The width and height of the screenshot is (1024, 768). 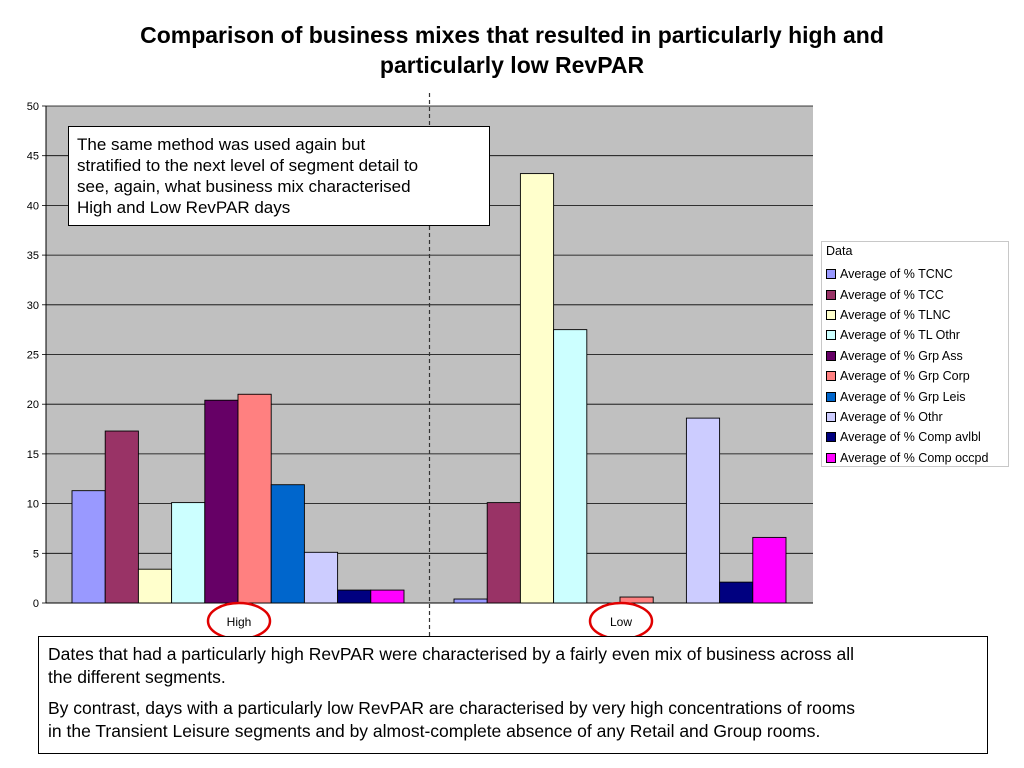 What do you see at coordinates (903, 396) in the screenshot?
I see `legend-label: Average of % Grp Leis` at bounding box center [903, 396].